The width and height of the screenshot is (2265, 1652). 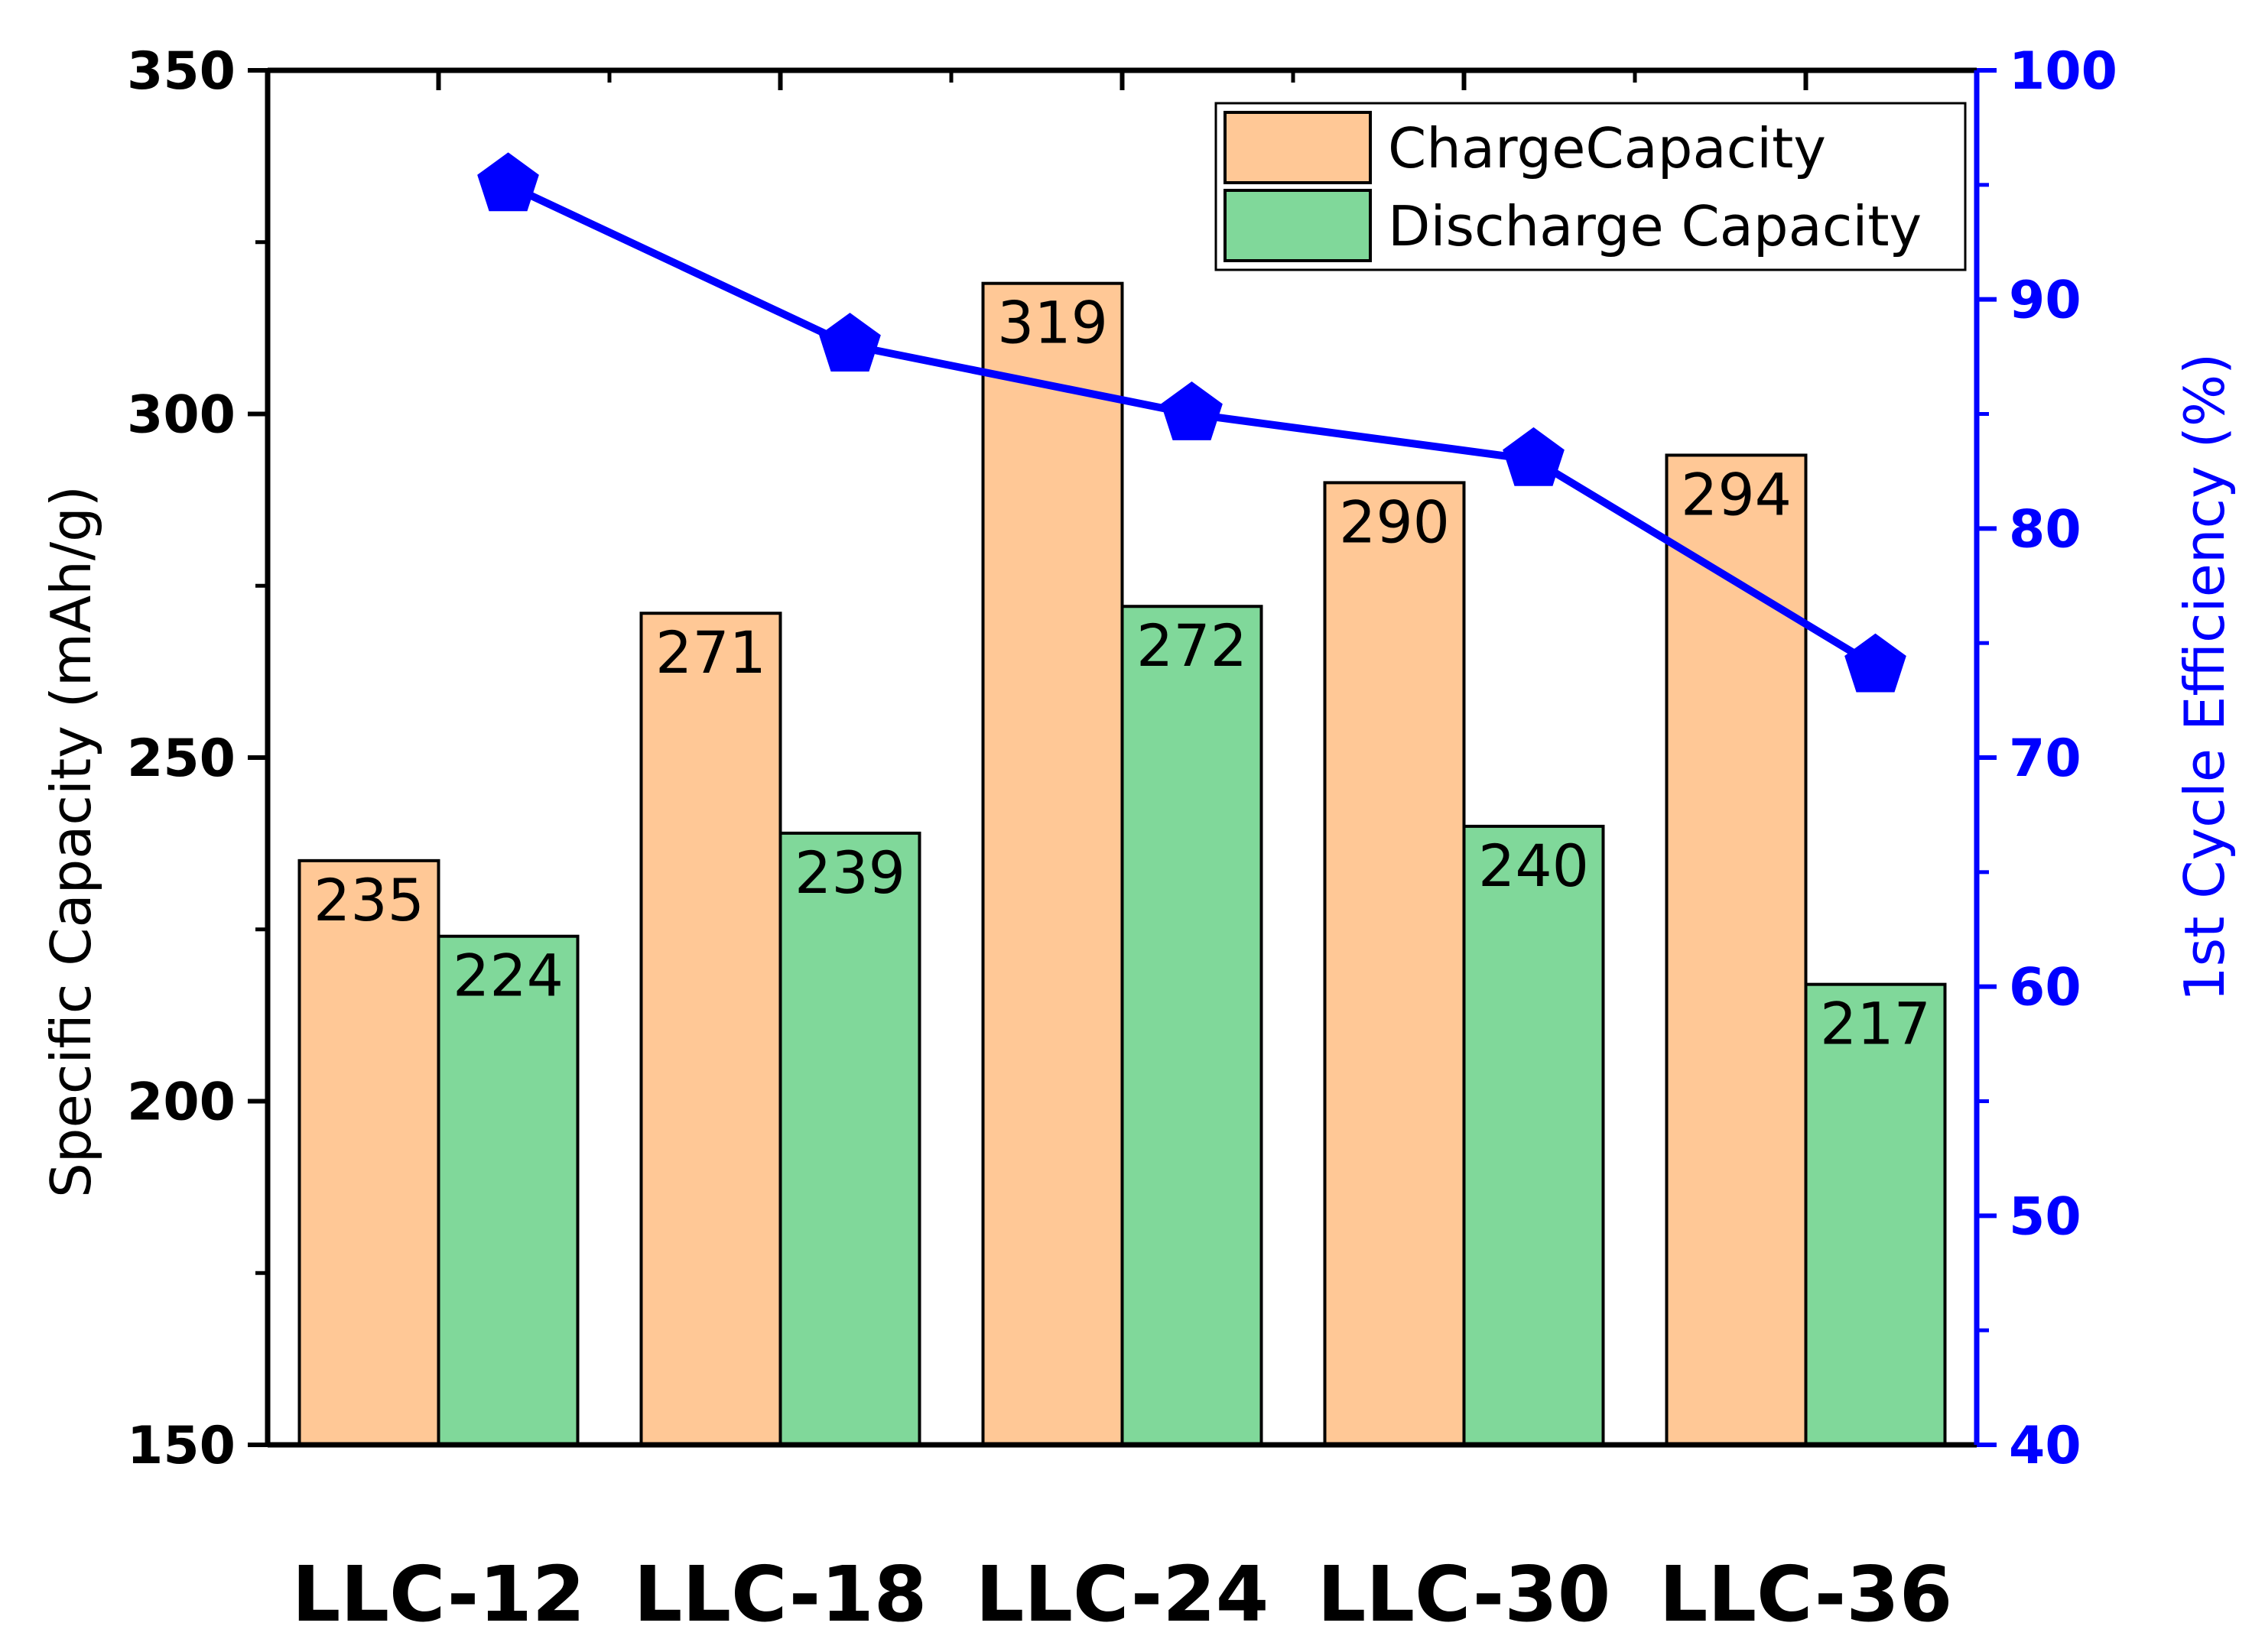 I want to click on right-tick-label-40: 40, so click(x=2045, y=1446).